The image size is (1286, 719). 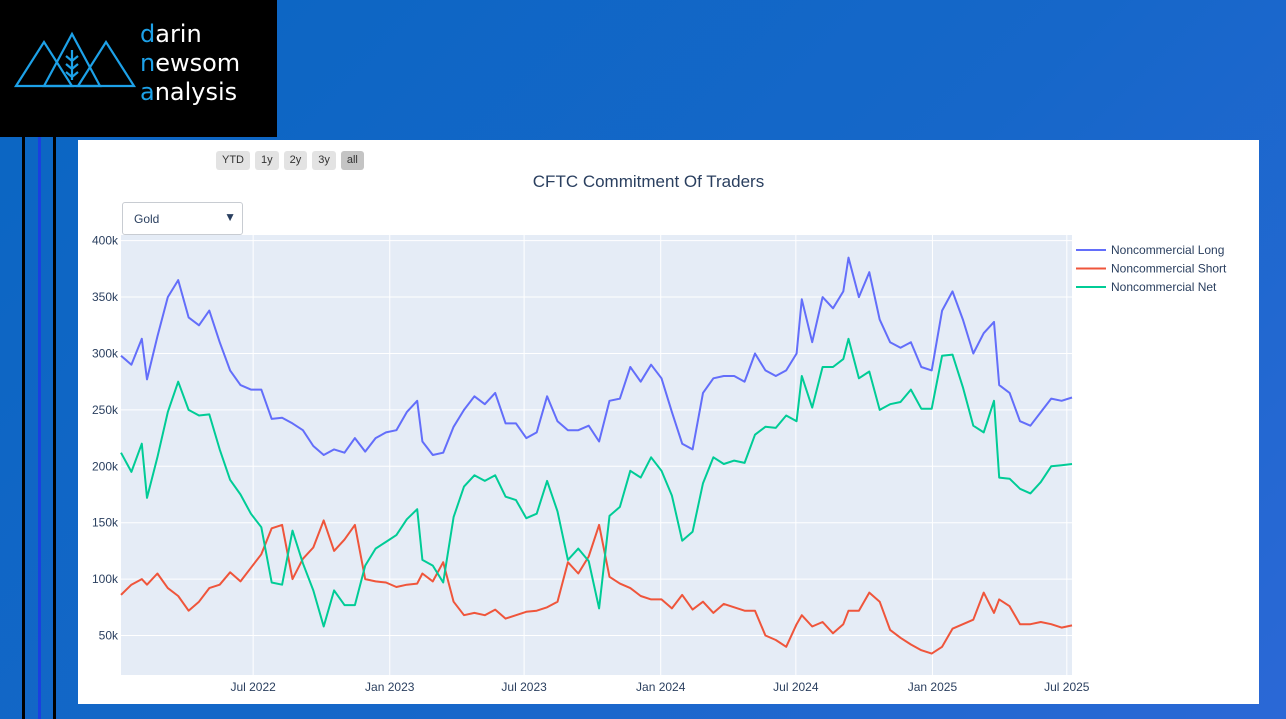 I want to click on mountains-logo-icon, so click(x=75, y=59).